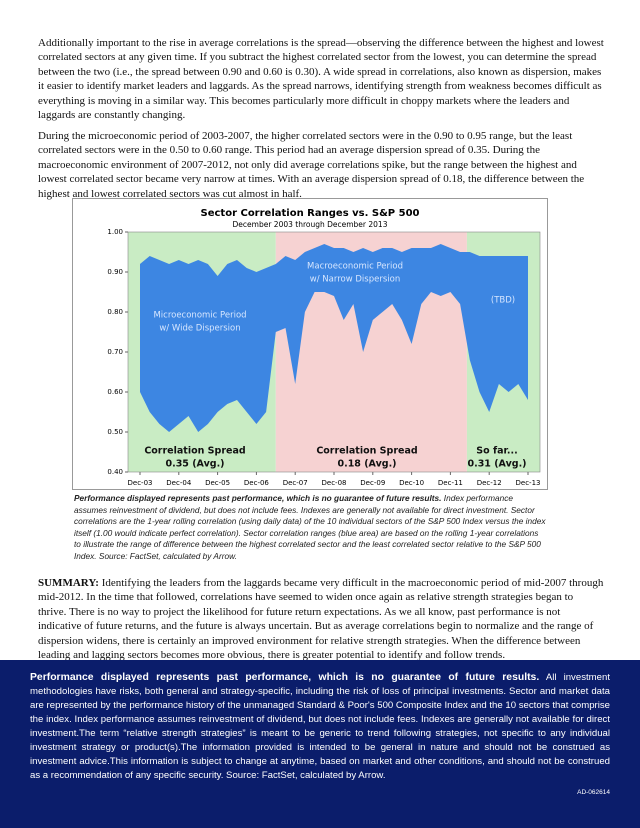 This screenshot has height=828, width=640. Describe the element at coordinates (450, 483) in the screenshot. I see `x-tick-label: Dec-11` at that location.